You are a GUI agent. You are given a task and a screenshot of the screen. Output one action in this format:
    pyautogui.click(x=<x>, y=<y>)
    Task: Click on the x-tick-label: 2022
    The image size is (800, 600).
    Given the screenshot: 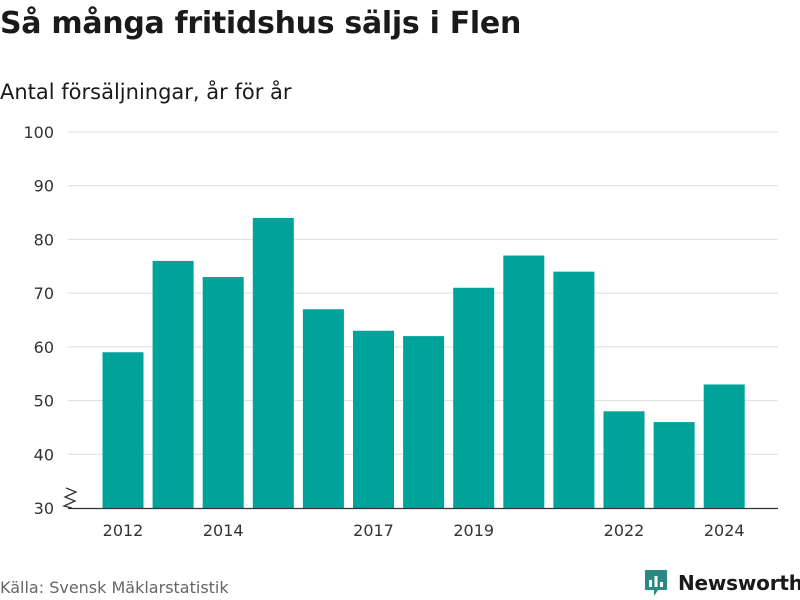 What is the action you would take?
    pyautogui.click(x=624, y=530)
    